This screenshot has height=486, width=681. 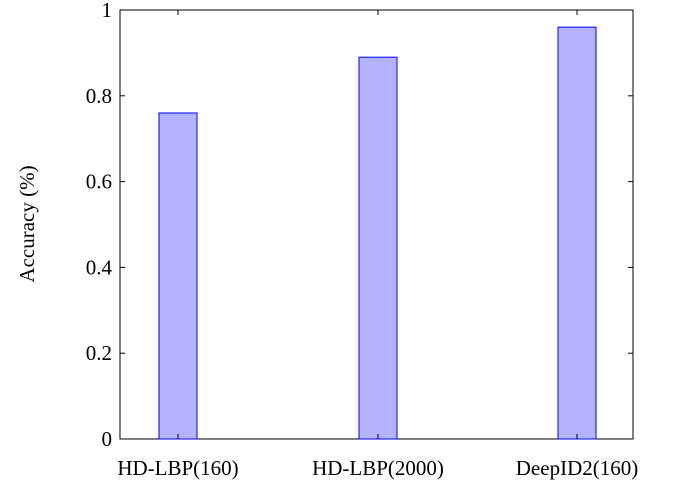 What do you see at coordinates (177, 468) in the screenshot?
I see `x-tick-label: HD-LBP(160)` at bounding box center [177, 468].